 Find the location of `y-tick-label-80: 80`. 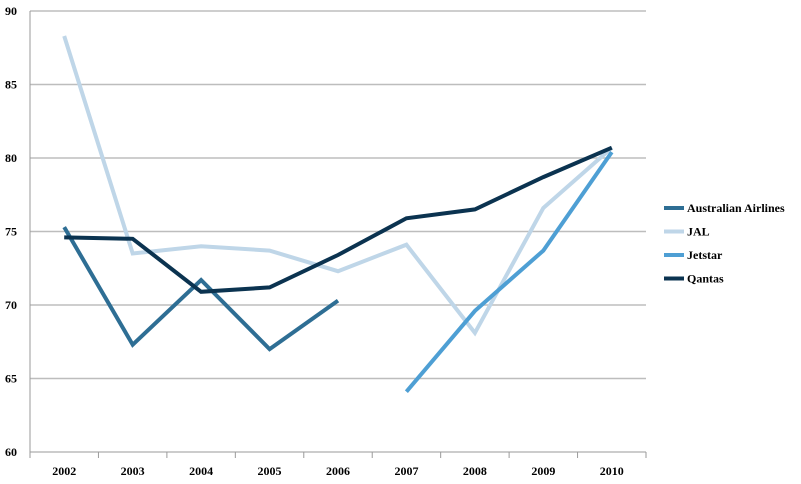

y-tick-label-80: 80 is located at coordinates (11, 158).